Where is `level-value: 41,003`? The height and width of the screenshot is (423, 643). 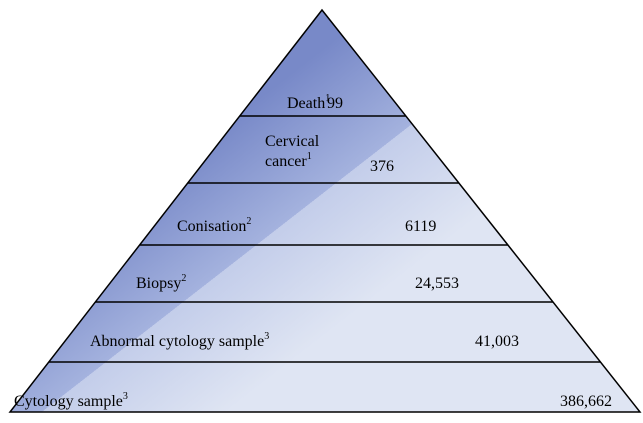
level-value: 41,003 is located at coordinates (497, 341).